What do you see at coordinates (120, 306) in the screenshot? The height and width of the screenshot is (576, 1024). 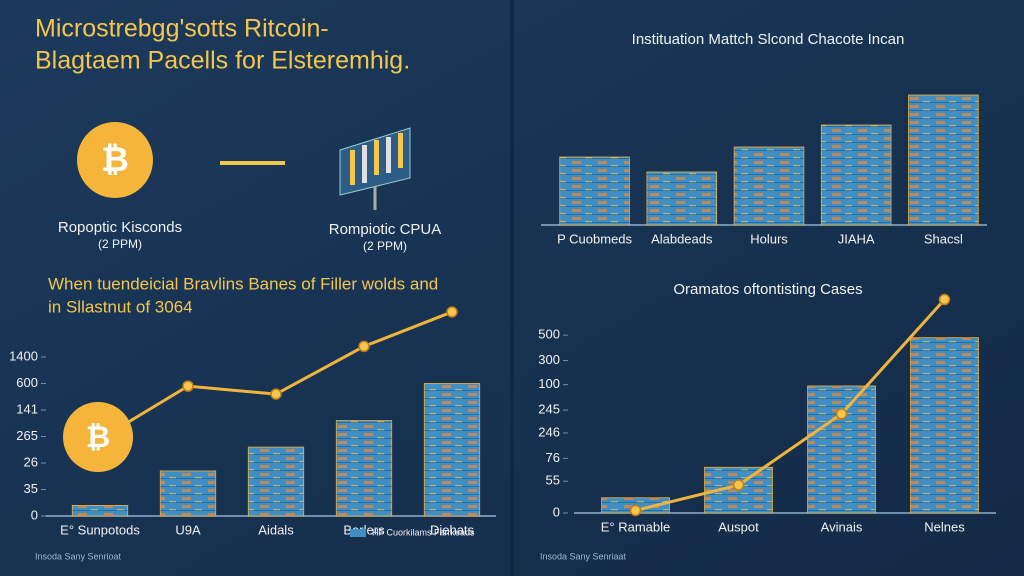 I see `chart-title: in Sllastnut of 3064` at bounding box center [120, 306].